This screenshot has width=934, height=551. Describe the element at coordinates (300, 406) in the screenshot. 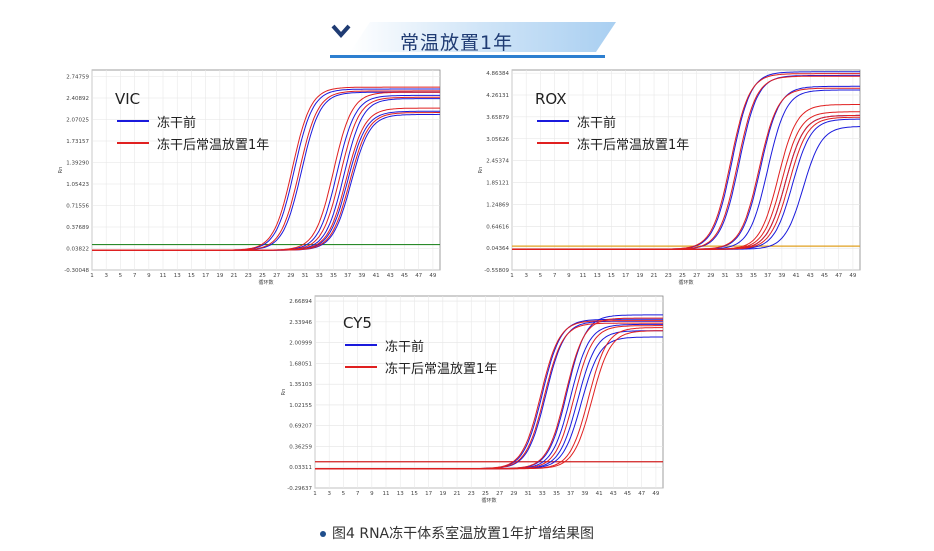

I see `y-tick-label: 1.02155` at that location.